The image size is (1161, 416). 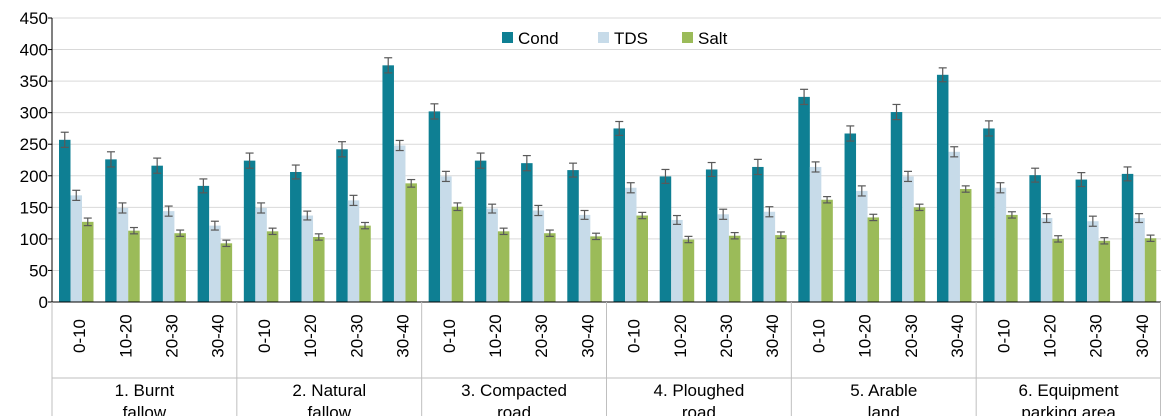 I want to click on legend: Cond TDS Salt, so click(x=615, y=38).